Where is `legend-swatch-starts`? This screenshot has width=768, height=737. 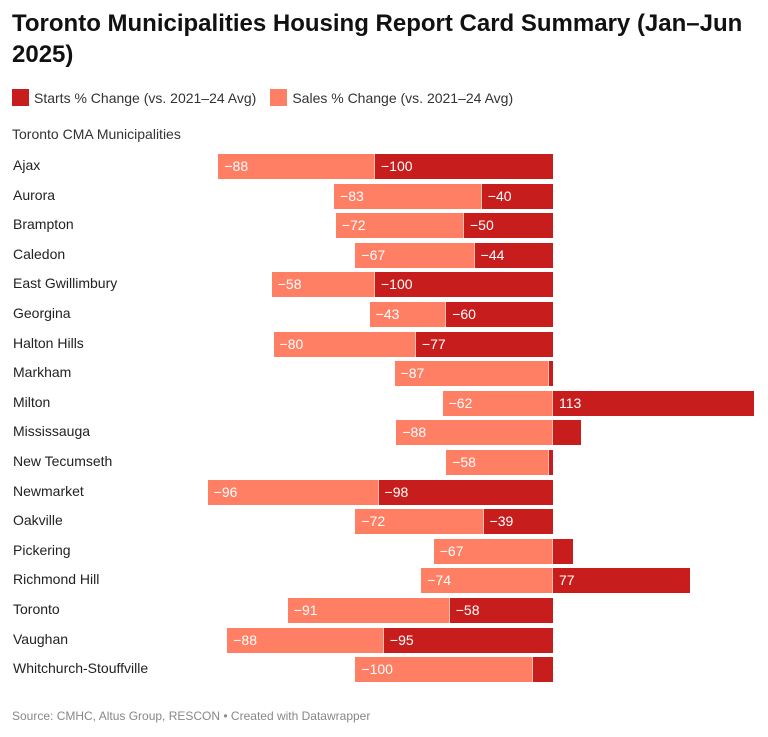
legend-swatch-starts is located at coordinates (20, 97).